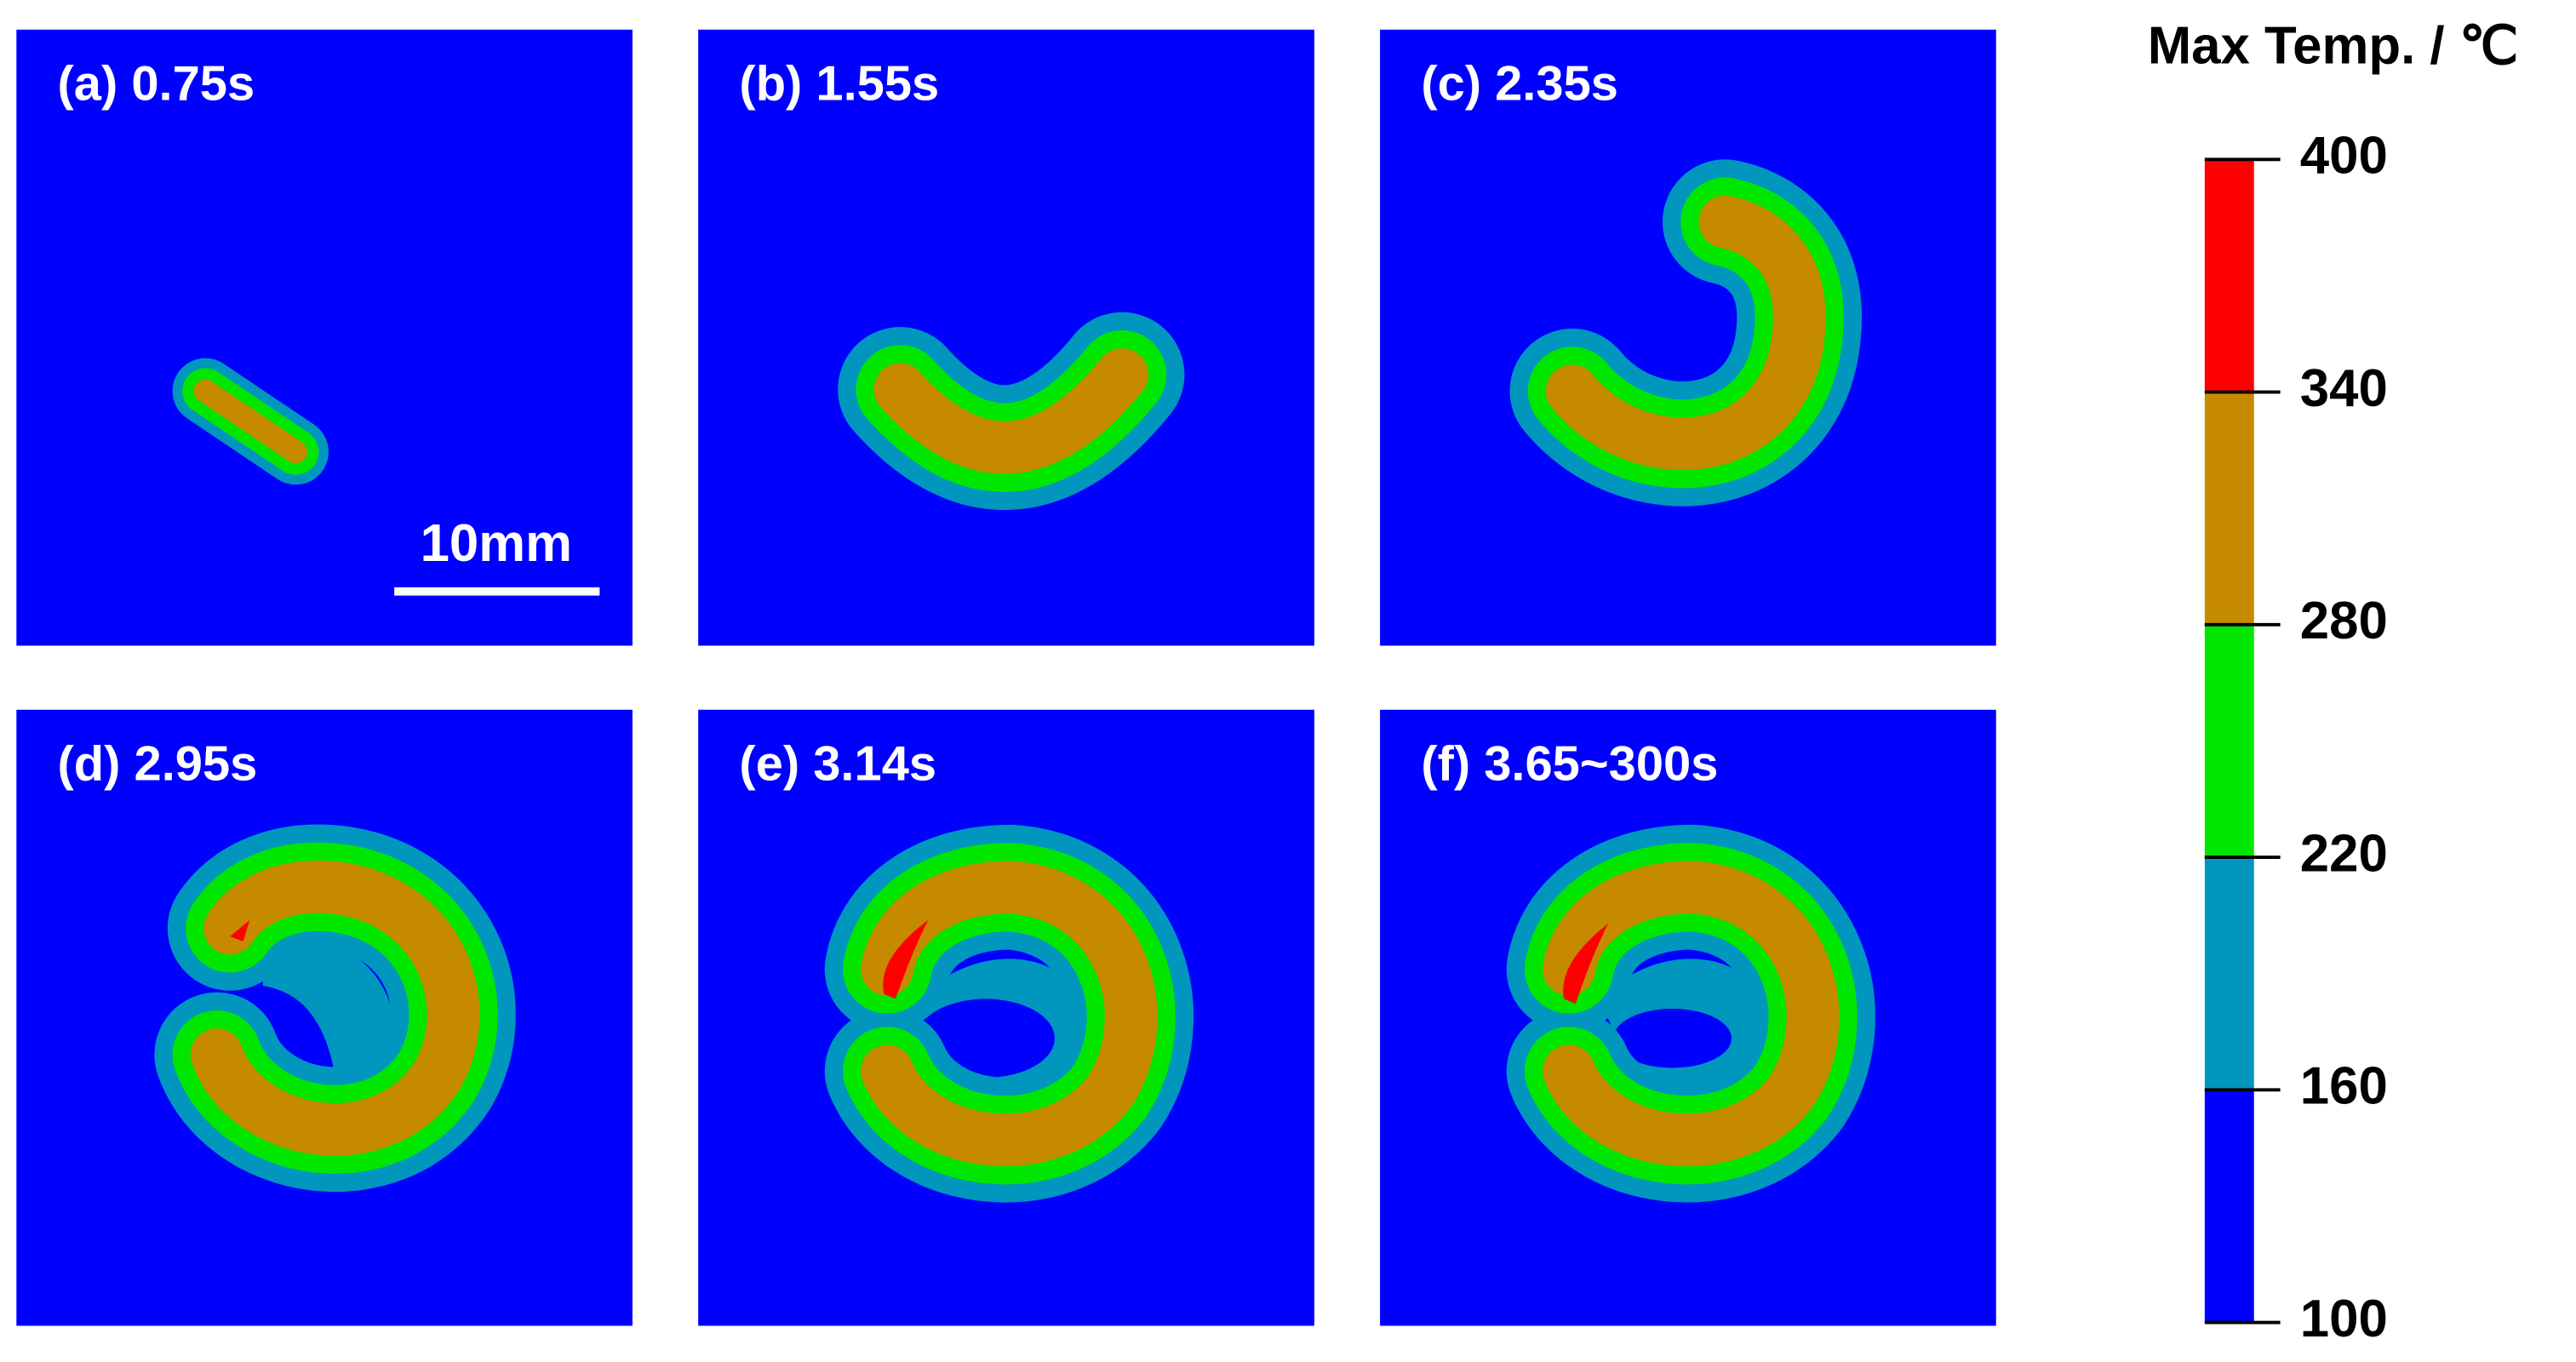 The height and width of the screenshot is (1362, 2576). Describe the element at coordinates (2333, 45) in the screenshot. I see `colorbar-title: Max Temp. / ℃` at that location.